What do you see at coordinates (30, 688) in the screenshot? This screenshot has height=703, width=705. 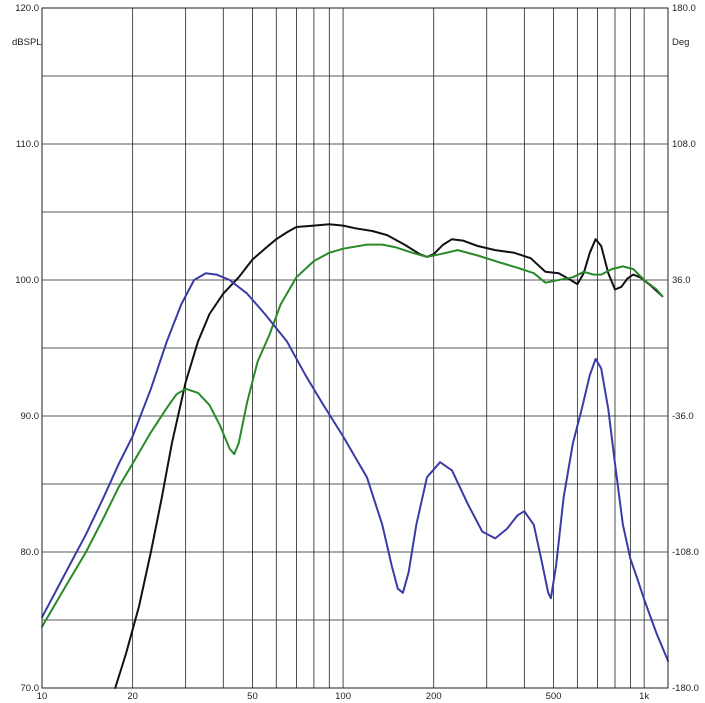 I see `y-tick-label: 70.0` at bounding box center [30, 688].